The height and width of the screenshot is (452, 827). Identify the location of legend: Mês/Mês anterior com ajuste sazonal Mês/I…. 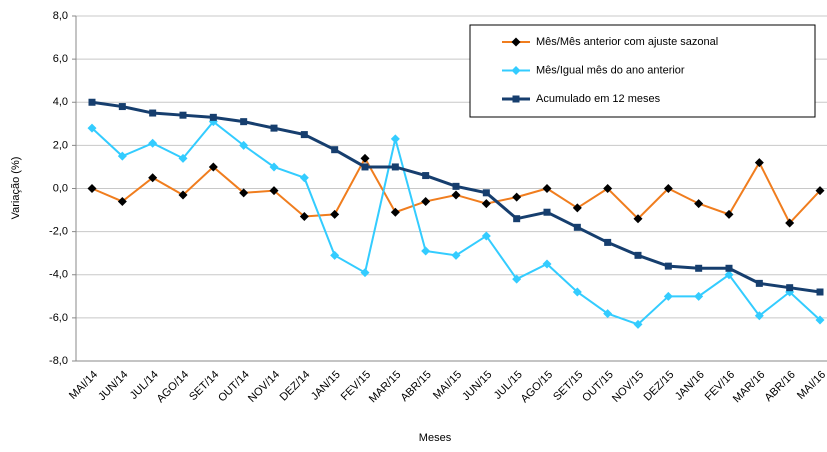
(642, 71).